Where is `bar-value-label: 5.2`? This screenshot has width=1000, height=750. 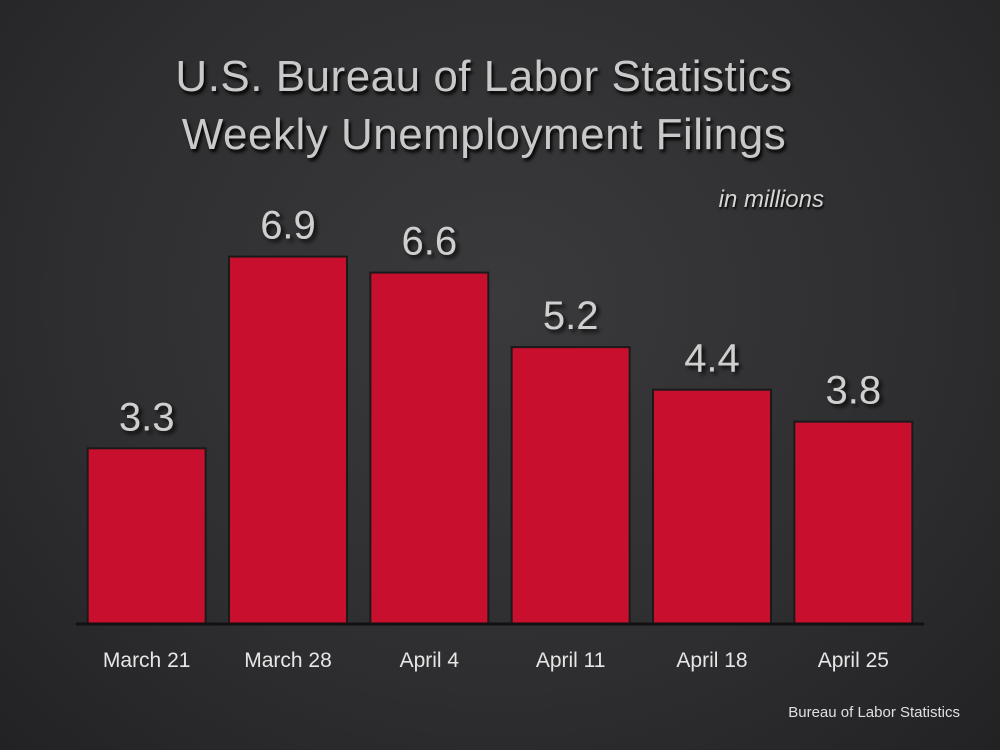
bar-value-label: 5.2 is located at coordinates (571, 316).